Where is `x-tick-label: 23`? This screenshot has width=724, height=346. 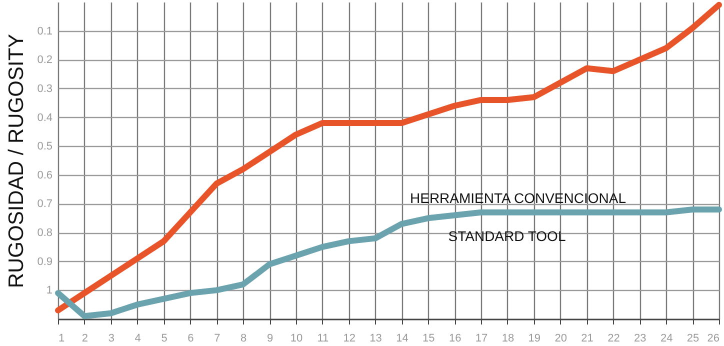 x-tick-label: 23 is located at coordinates (640, 338).